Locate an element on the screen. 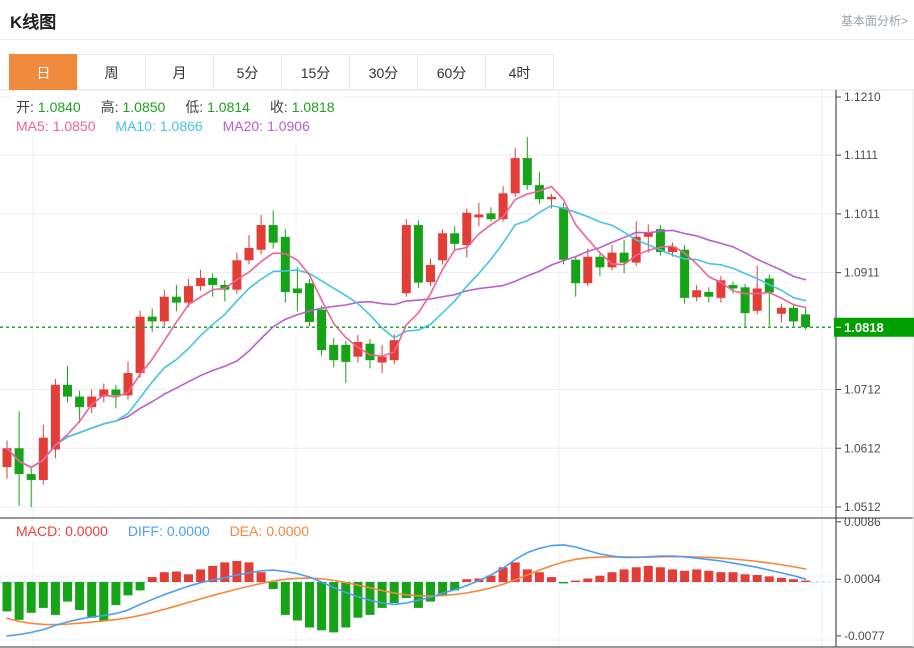 This screenshot has width=914, height=648. macd-axis: 0.0086 0.0004 -0.0077 is located at coordinates (860, 579).